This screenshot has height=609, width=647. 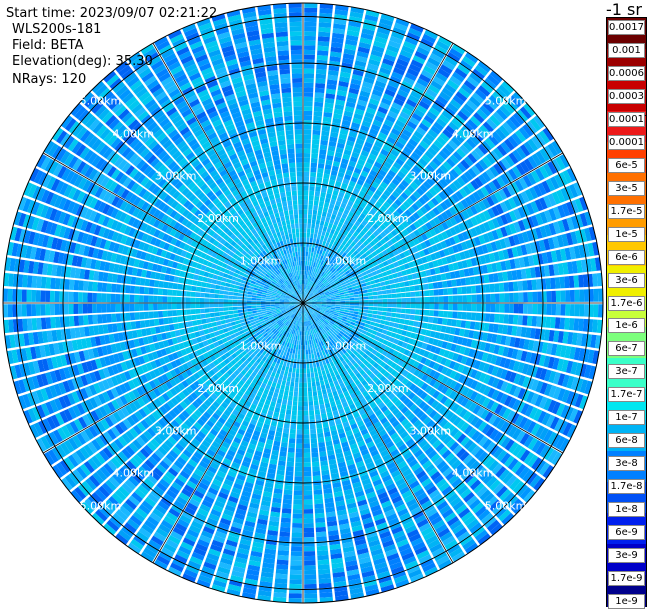 What do you see at coordinates (626, 165) in the screenshot?
I see `colorbar-tick-label: 6e-5` at bounding box center [626, 165].